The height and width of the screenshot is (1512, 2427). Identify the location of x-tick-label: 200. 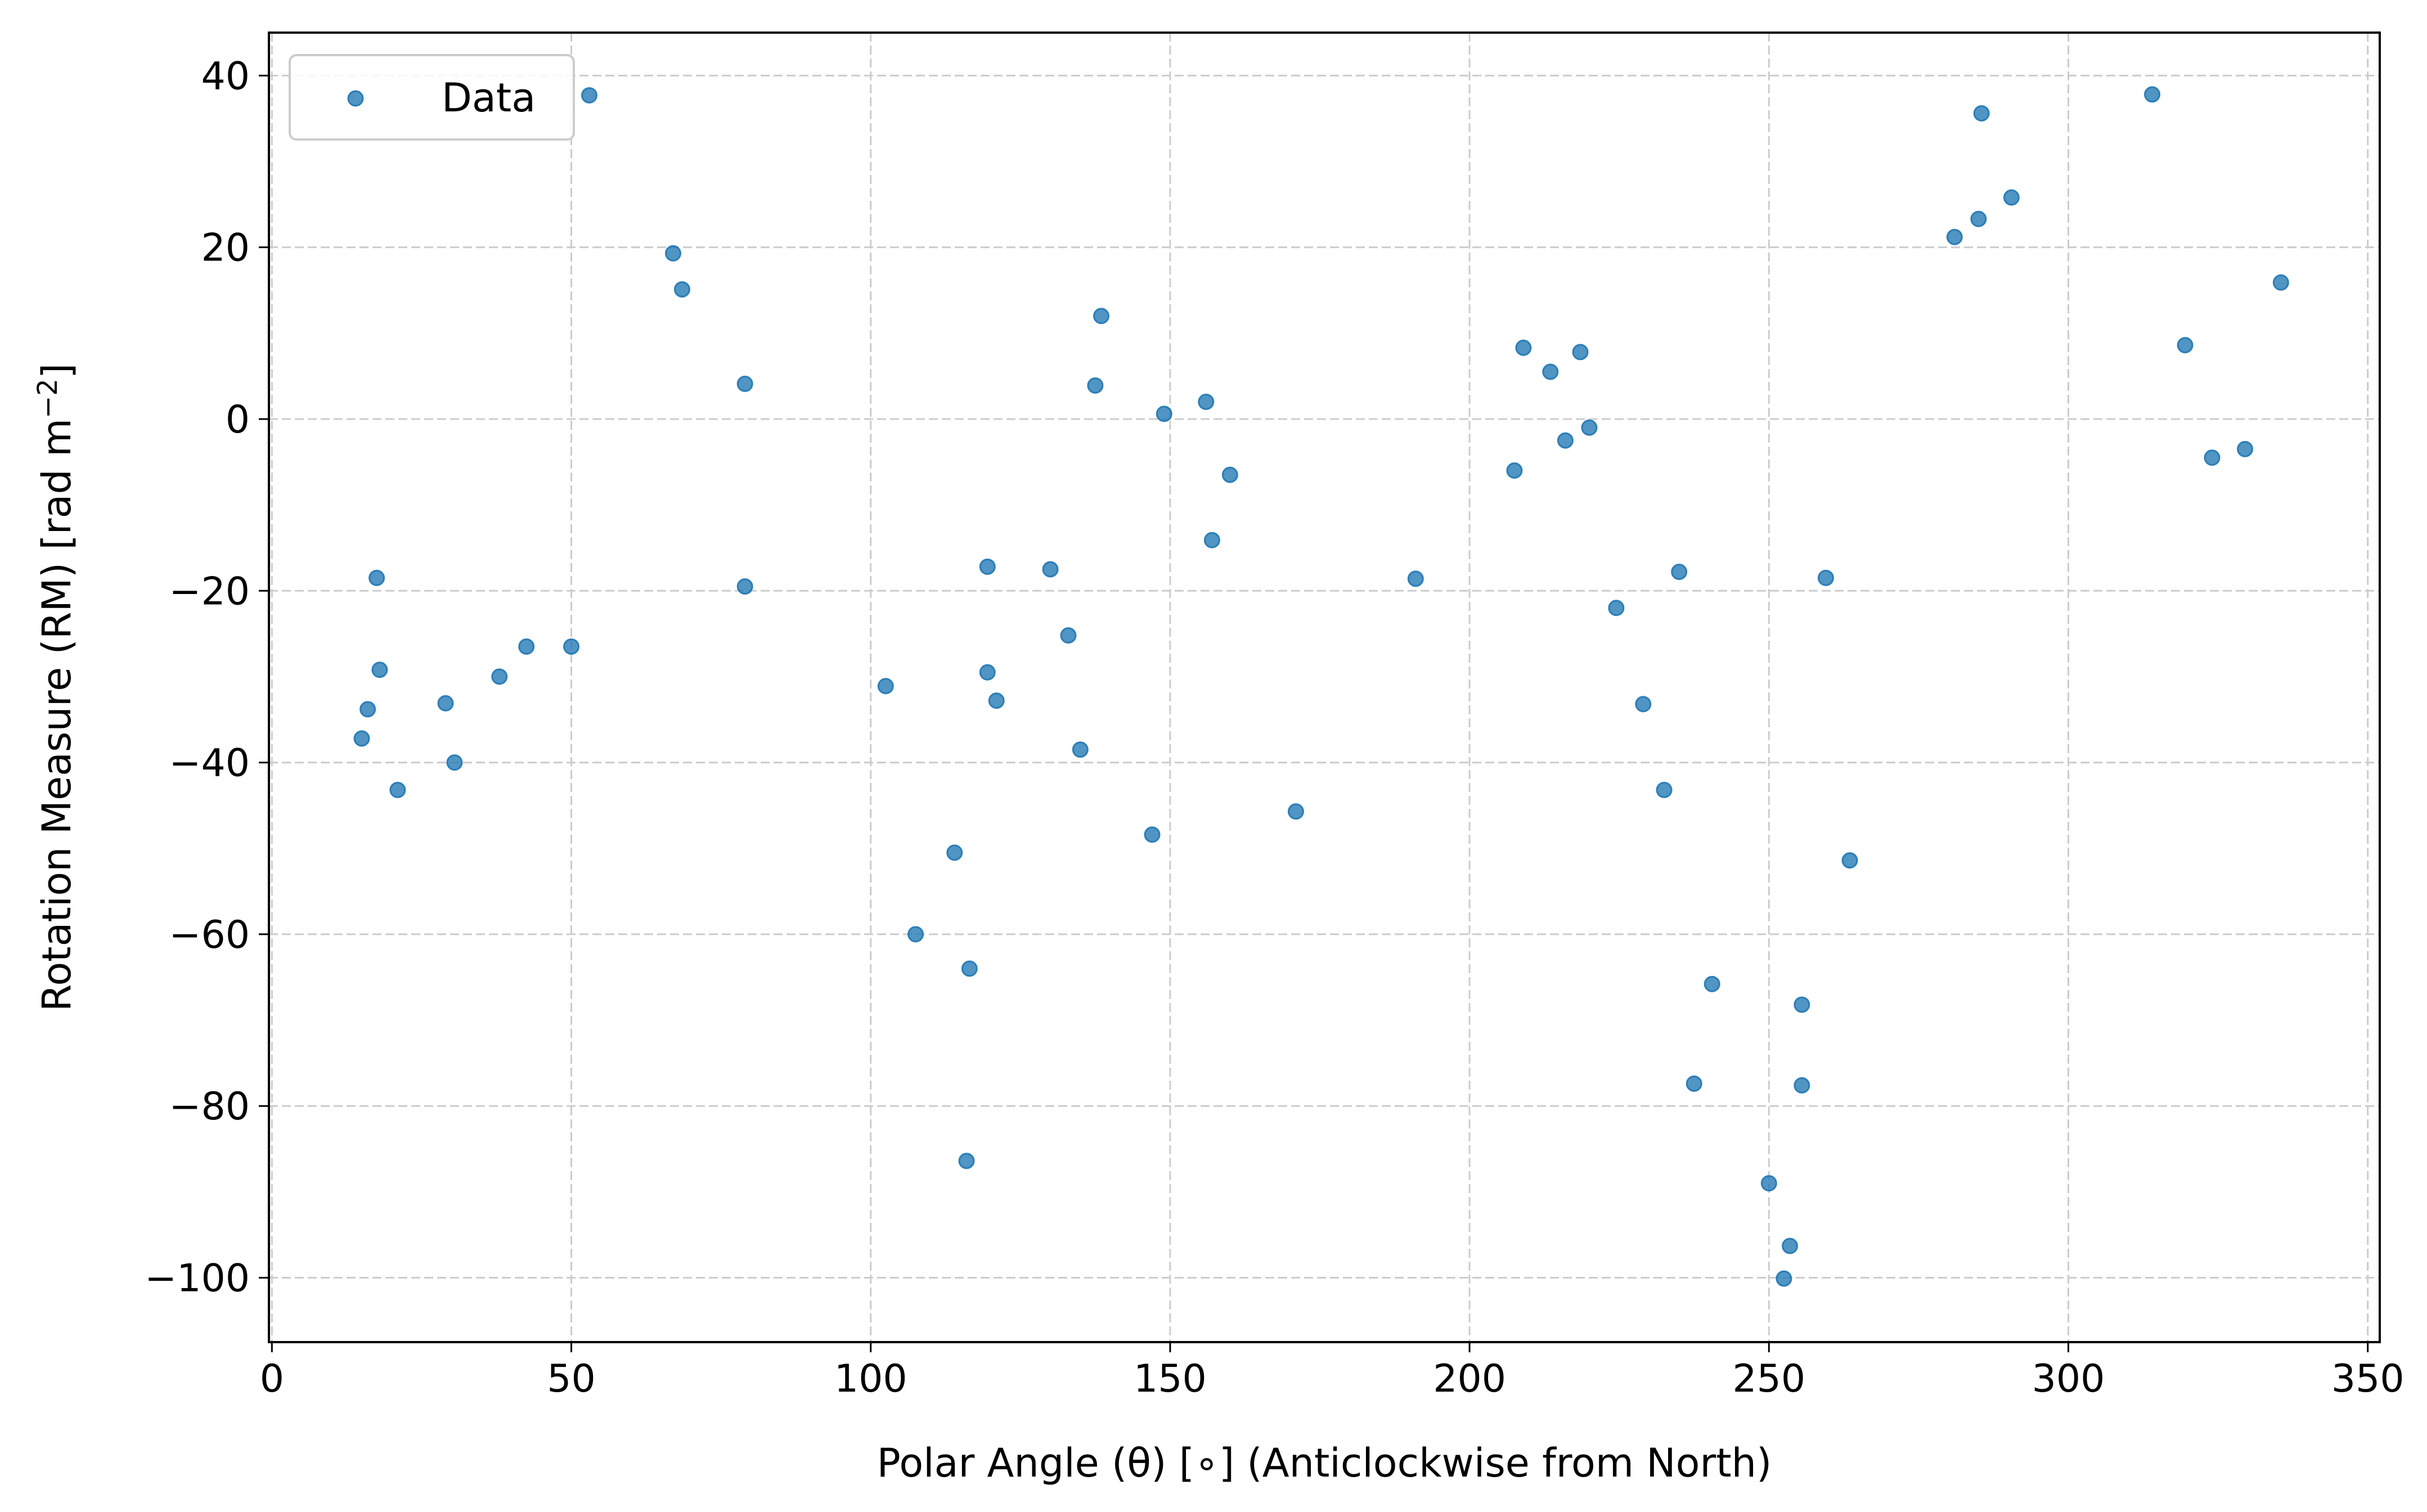
(1469, 1379).